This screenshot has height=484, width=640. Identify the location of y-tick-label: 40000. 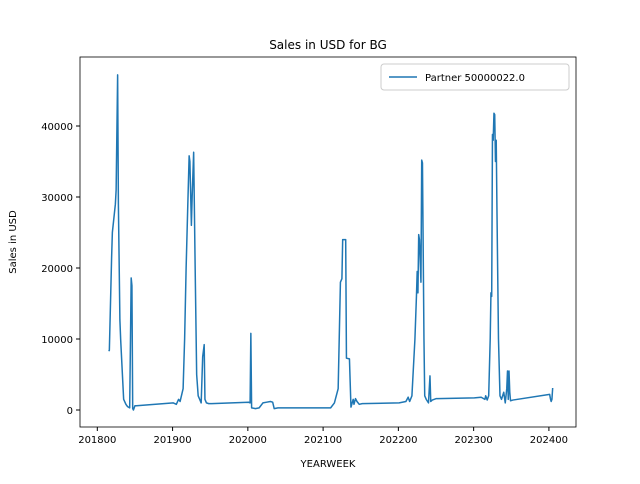
(57, 127).